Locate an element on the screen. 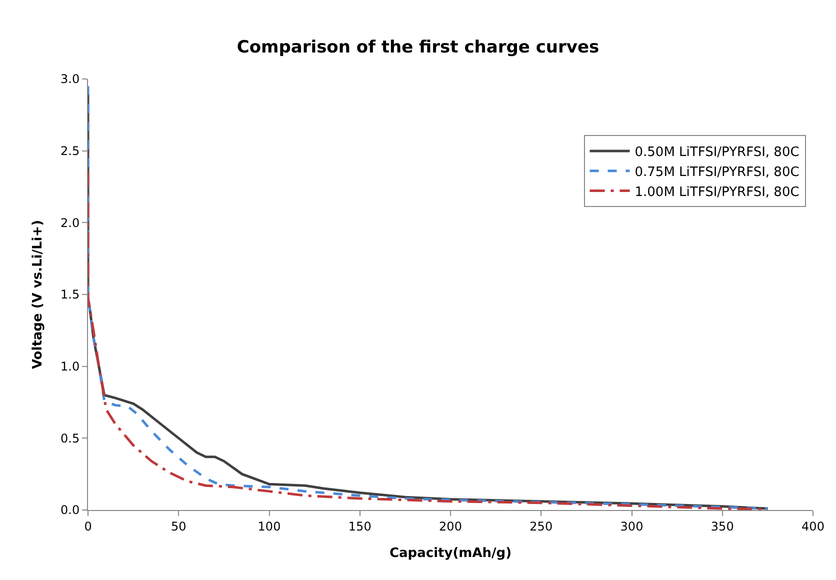 The height and width of the screenshot is (580, 836). x-tick-label: 400 is located at coordinates (813, 526).